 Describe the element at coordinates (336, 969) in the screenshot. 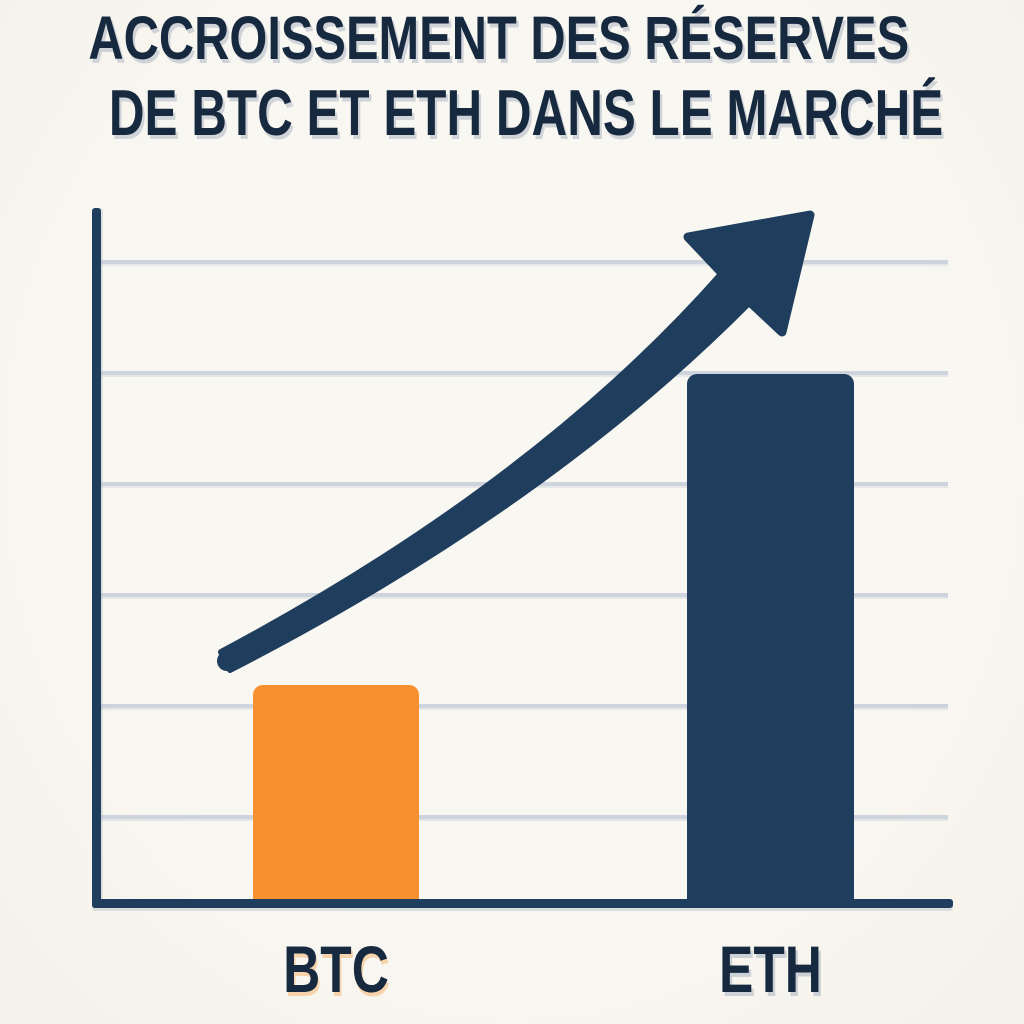

I see `btc-label: BTC` at that location.